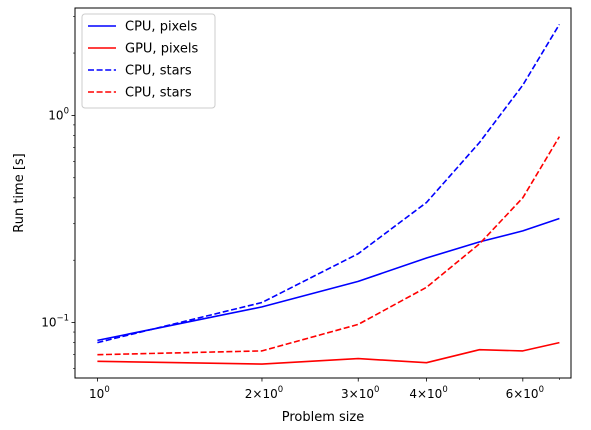  Describe the element at coordinates (161, 49) in the screenshot. I see `legend-label: GPU, pixels` at that location.